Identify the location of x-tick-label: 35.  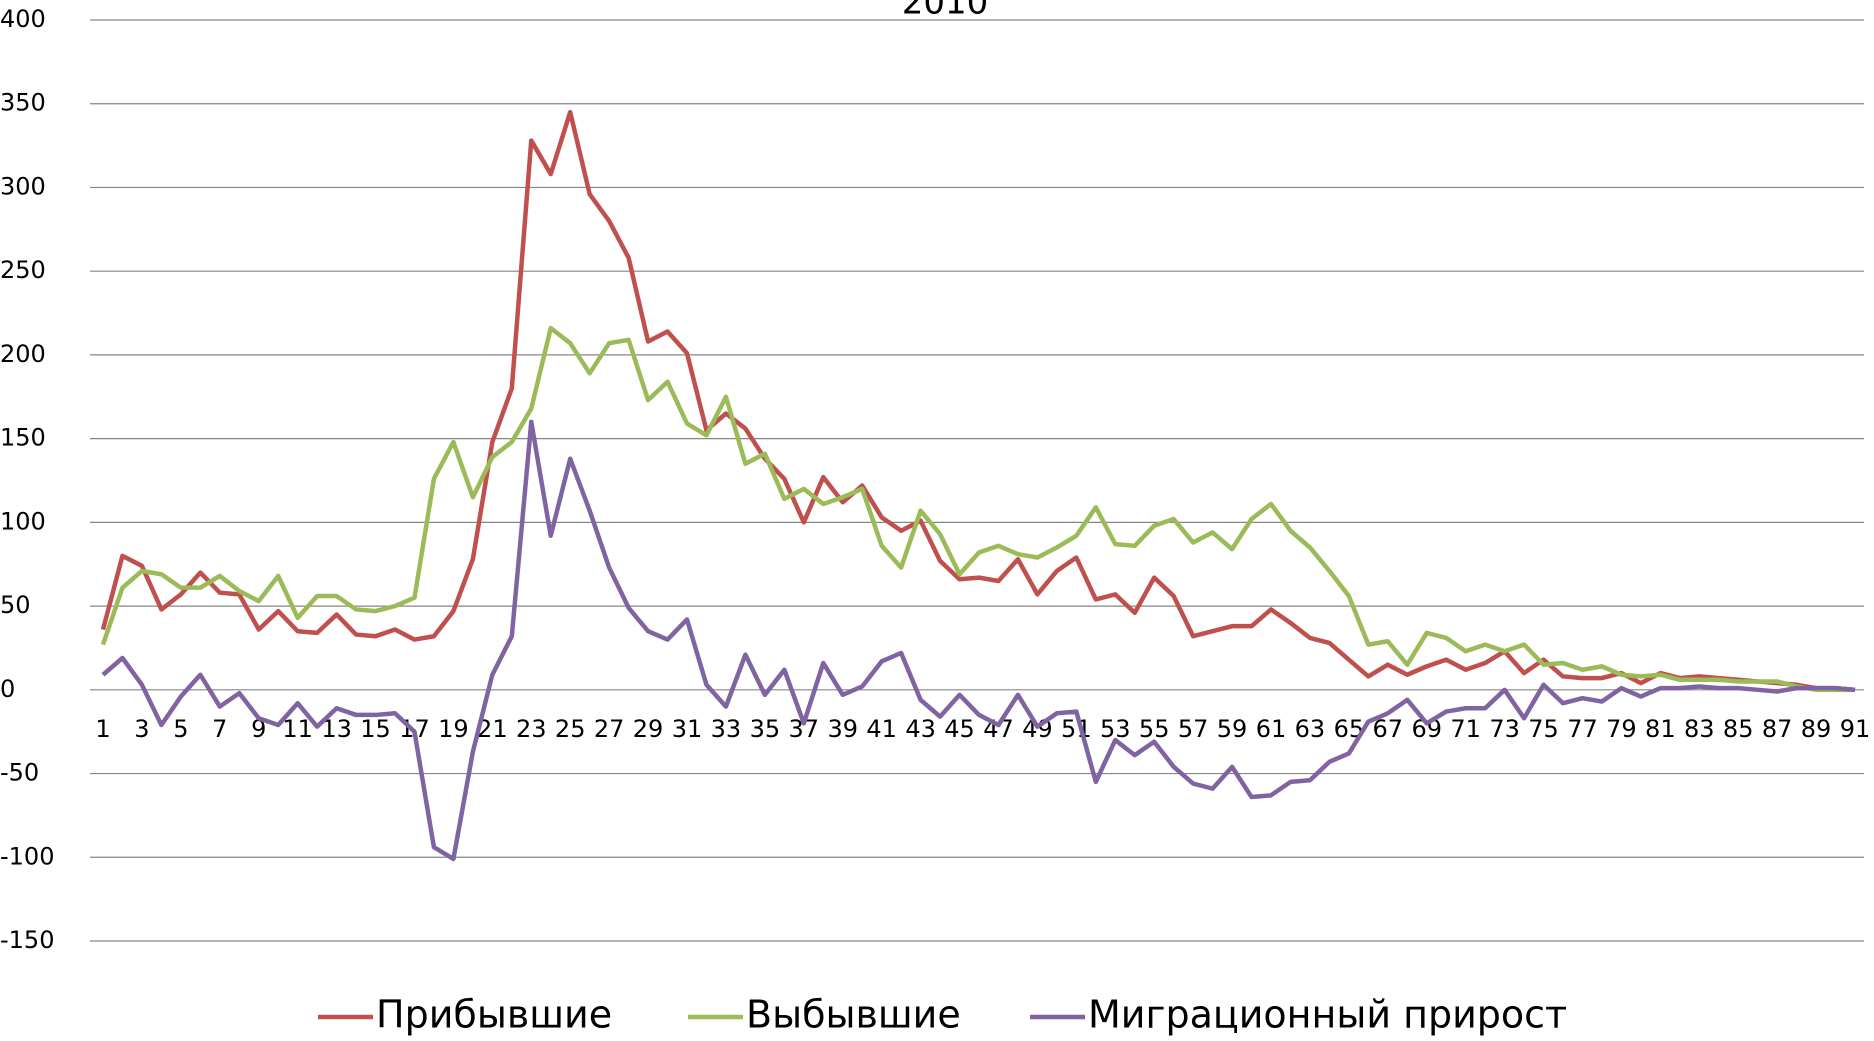
(765, 729).